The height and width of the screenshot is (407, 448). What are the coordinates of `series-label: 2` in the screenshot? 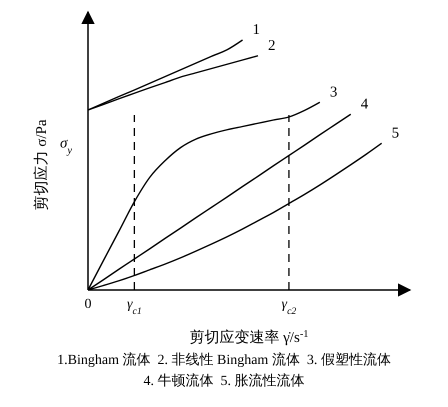 It's located at (272, 46).